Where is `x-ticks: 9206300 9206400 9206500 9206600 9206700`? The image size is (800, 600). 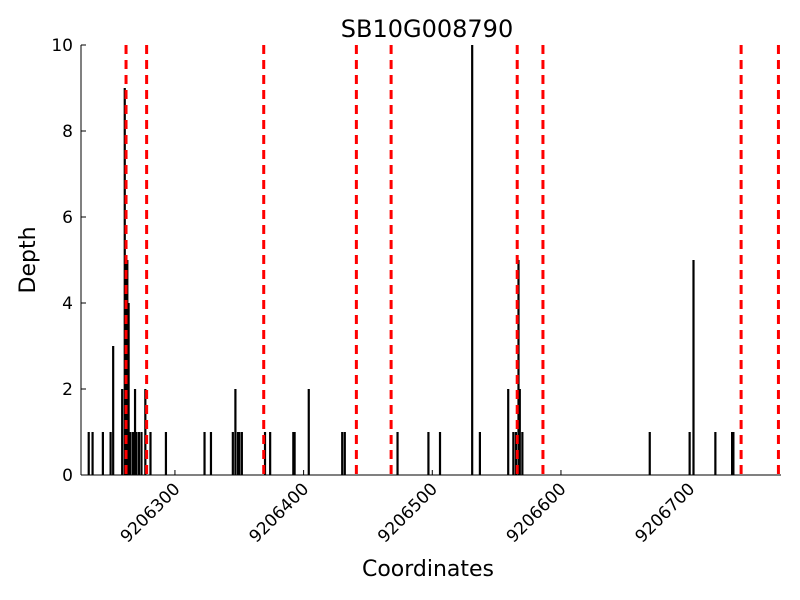 x-ticks: 9206300 9206400 9206500 9206600 9206700 is located at coordinates (408, 508).